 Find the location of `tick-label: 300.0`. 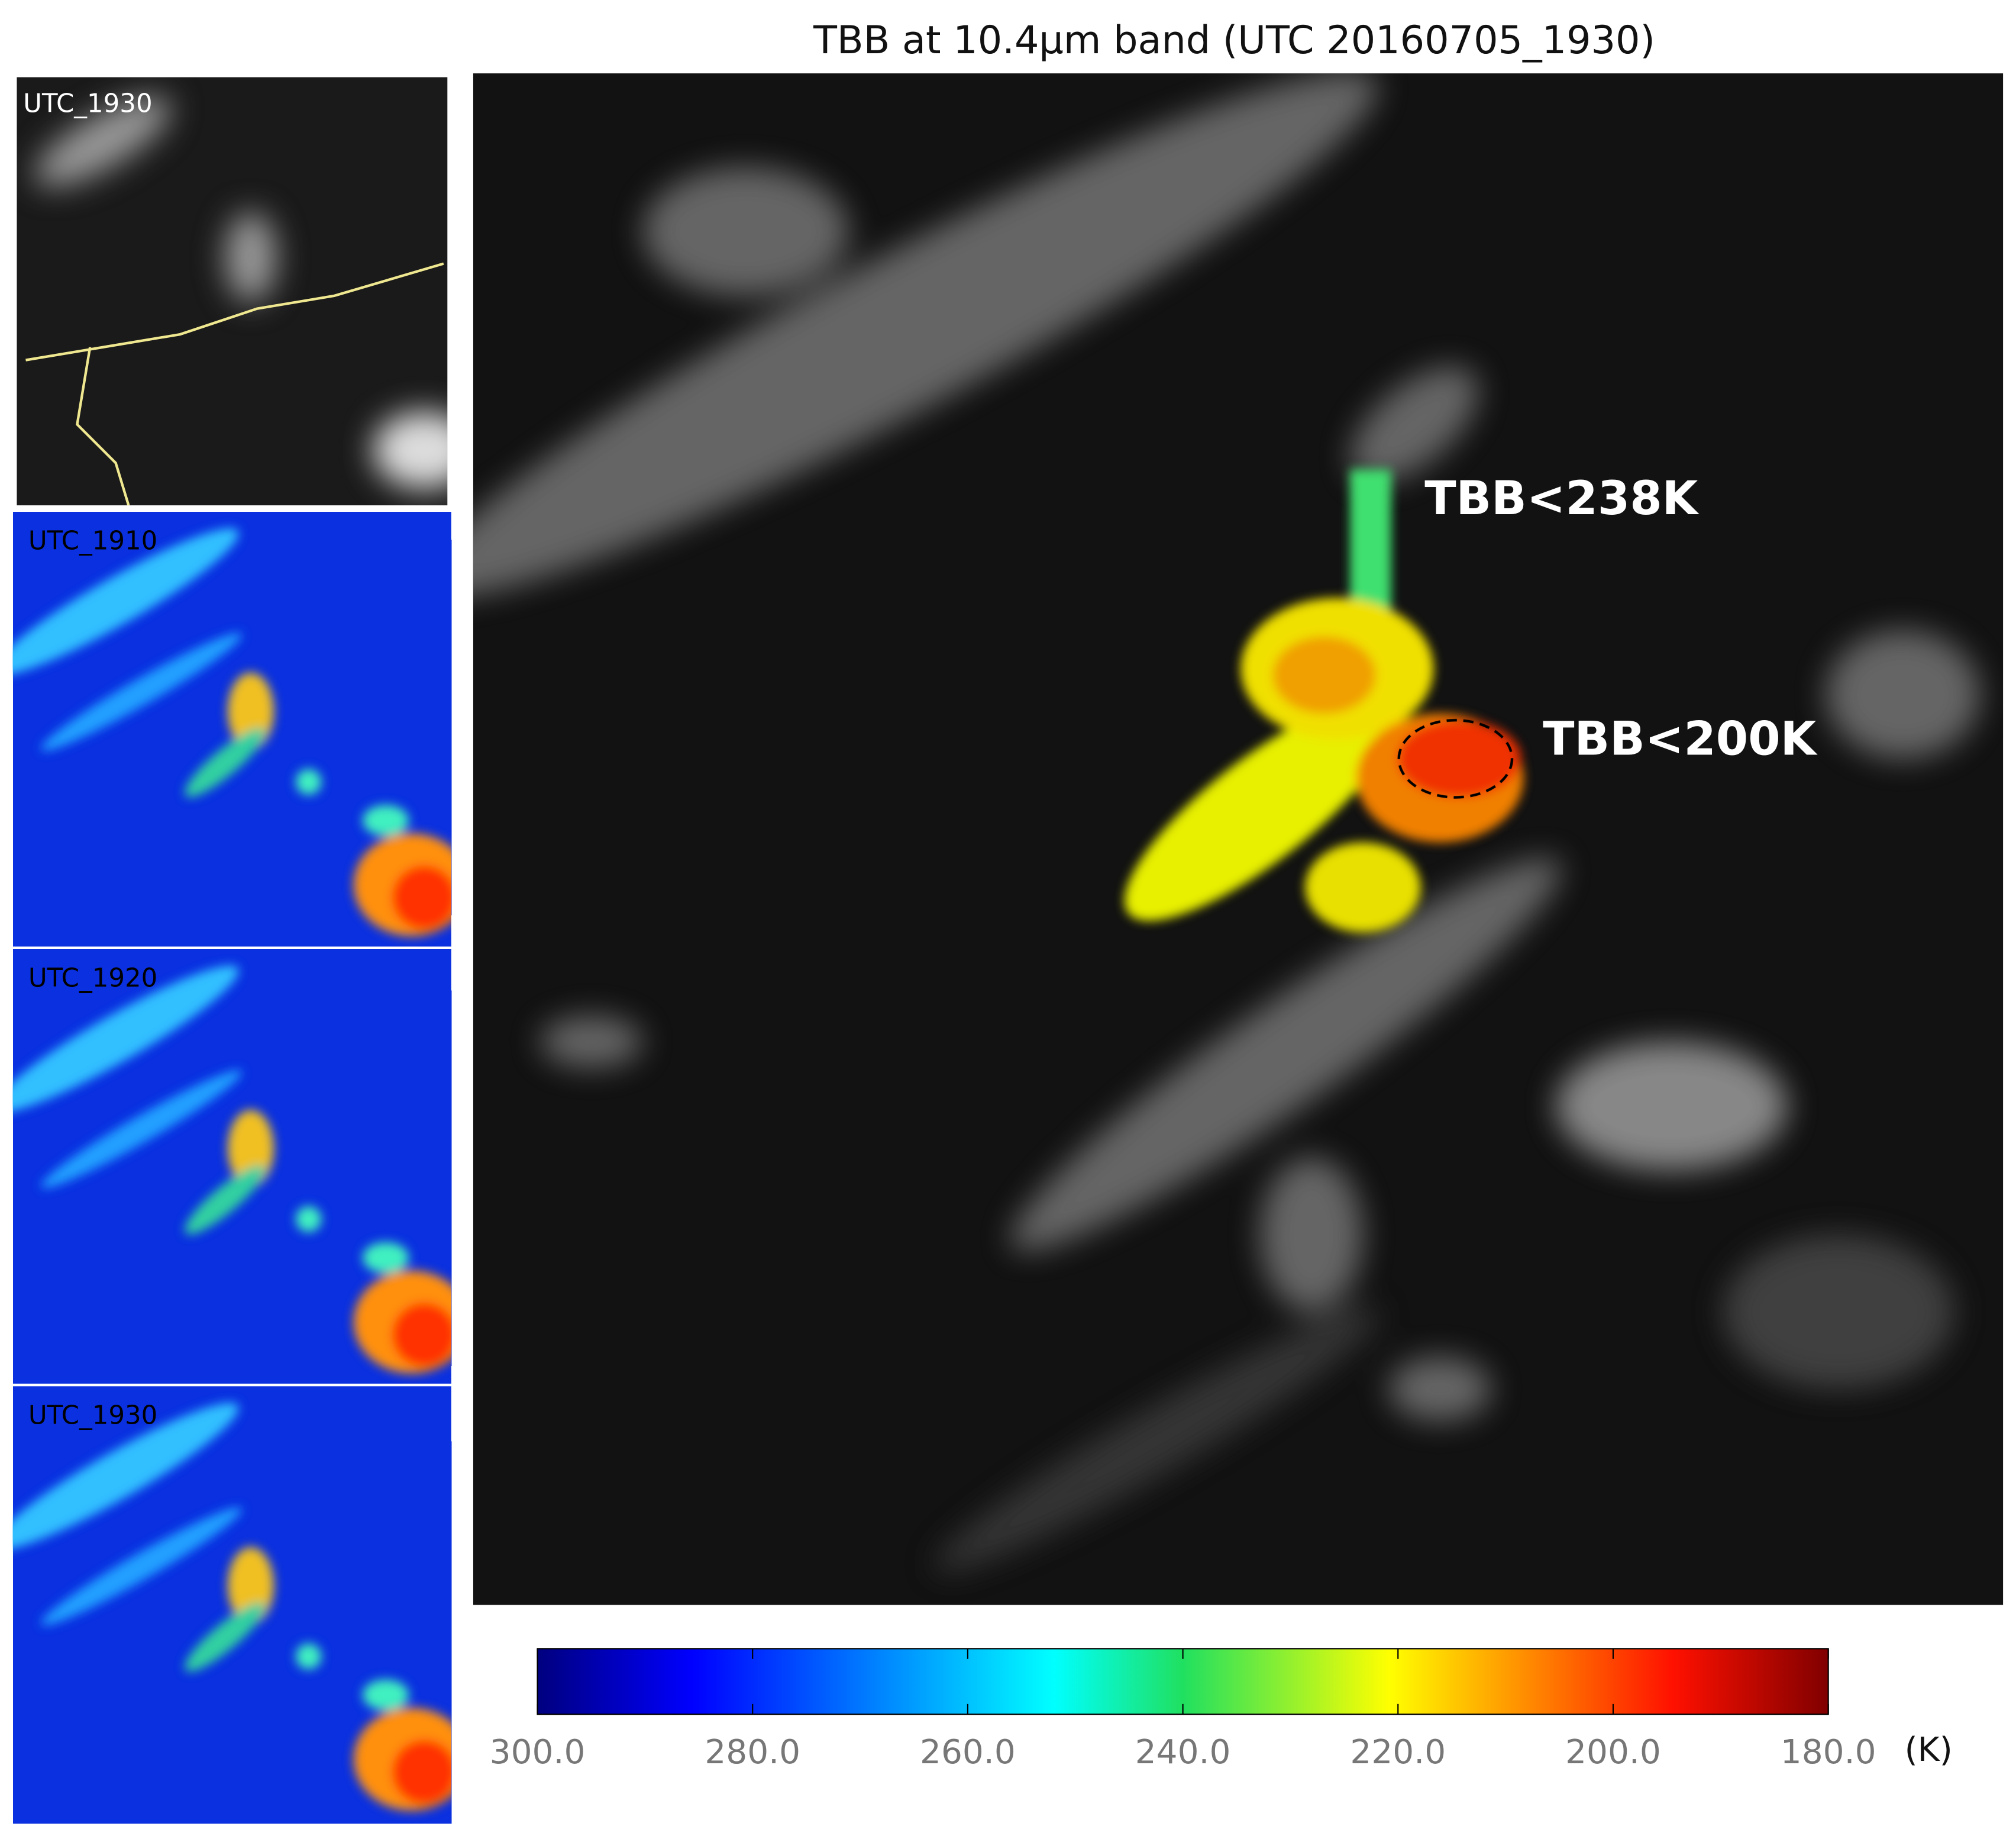

tick-label: 300.0 is located at coordinates (538, 1752).